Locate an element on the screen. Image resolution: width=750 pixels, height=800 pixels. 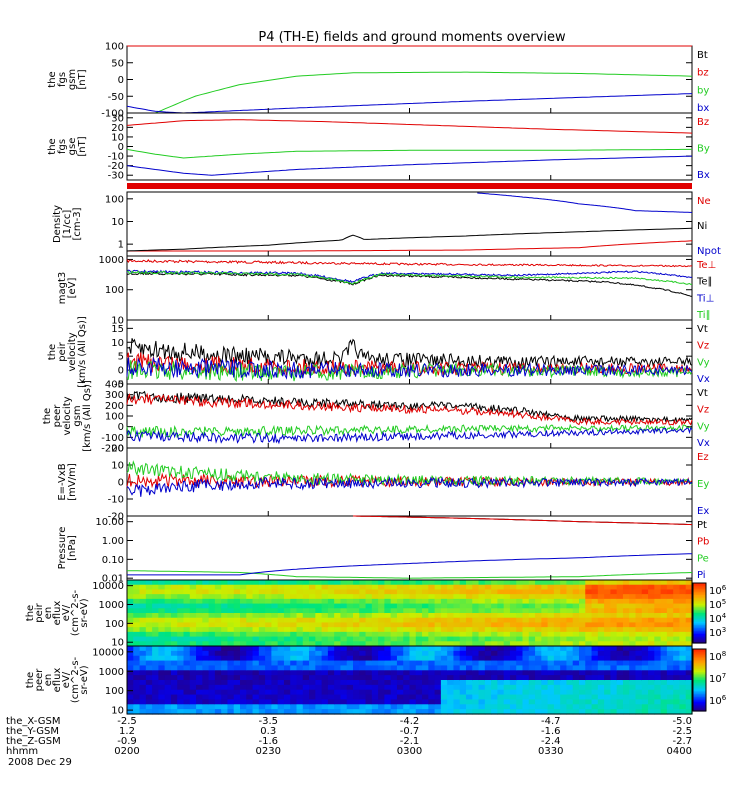
y-tick-label: 10.00 is located at coordinates (109, 522).